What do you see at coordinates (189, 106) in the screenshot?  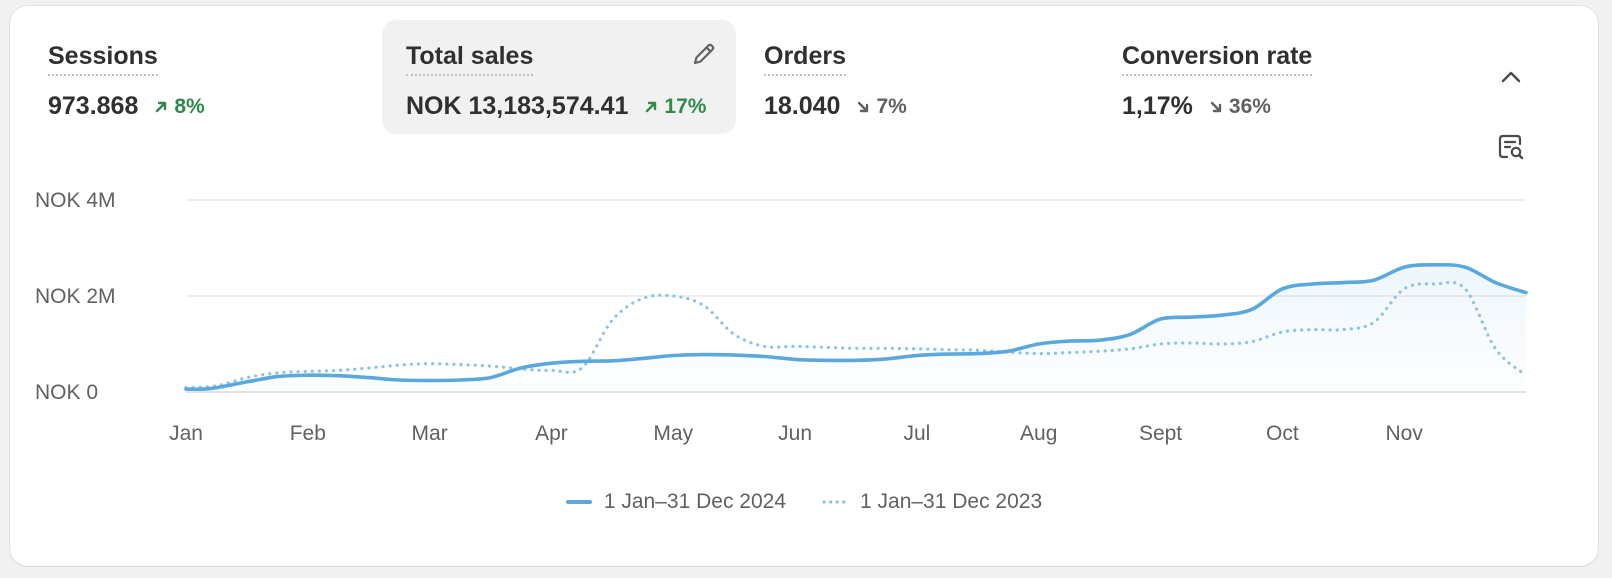 I see `metric-change-value: 8%` at bounding box center [189, 106].